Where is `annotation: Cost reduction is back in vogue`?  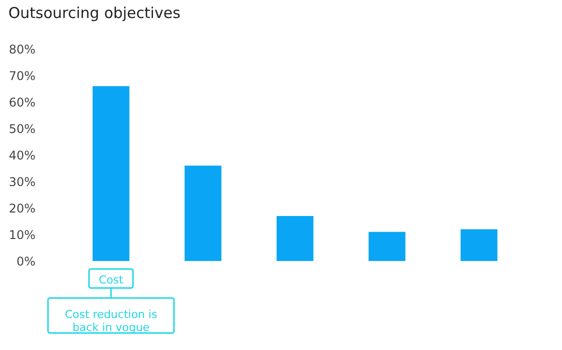
annotation: Cost reduction is back in vogue is located at coordinates (111, 321).